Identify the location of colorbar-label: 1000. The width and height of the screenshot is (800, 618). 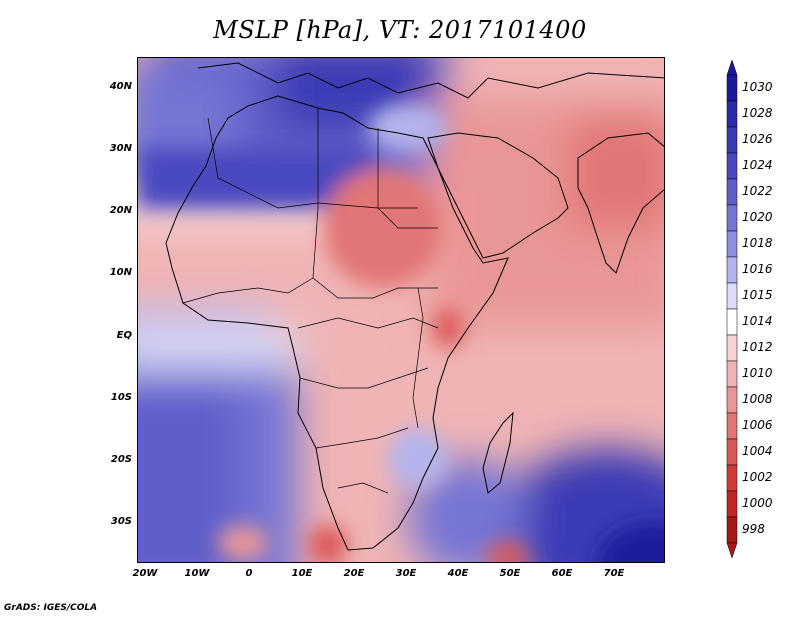
(757, 503).